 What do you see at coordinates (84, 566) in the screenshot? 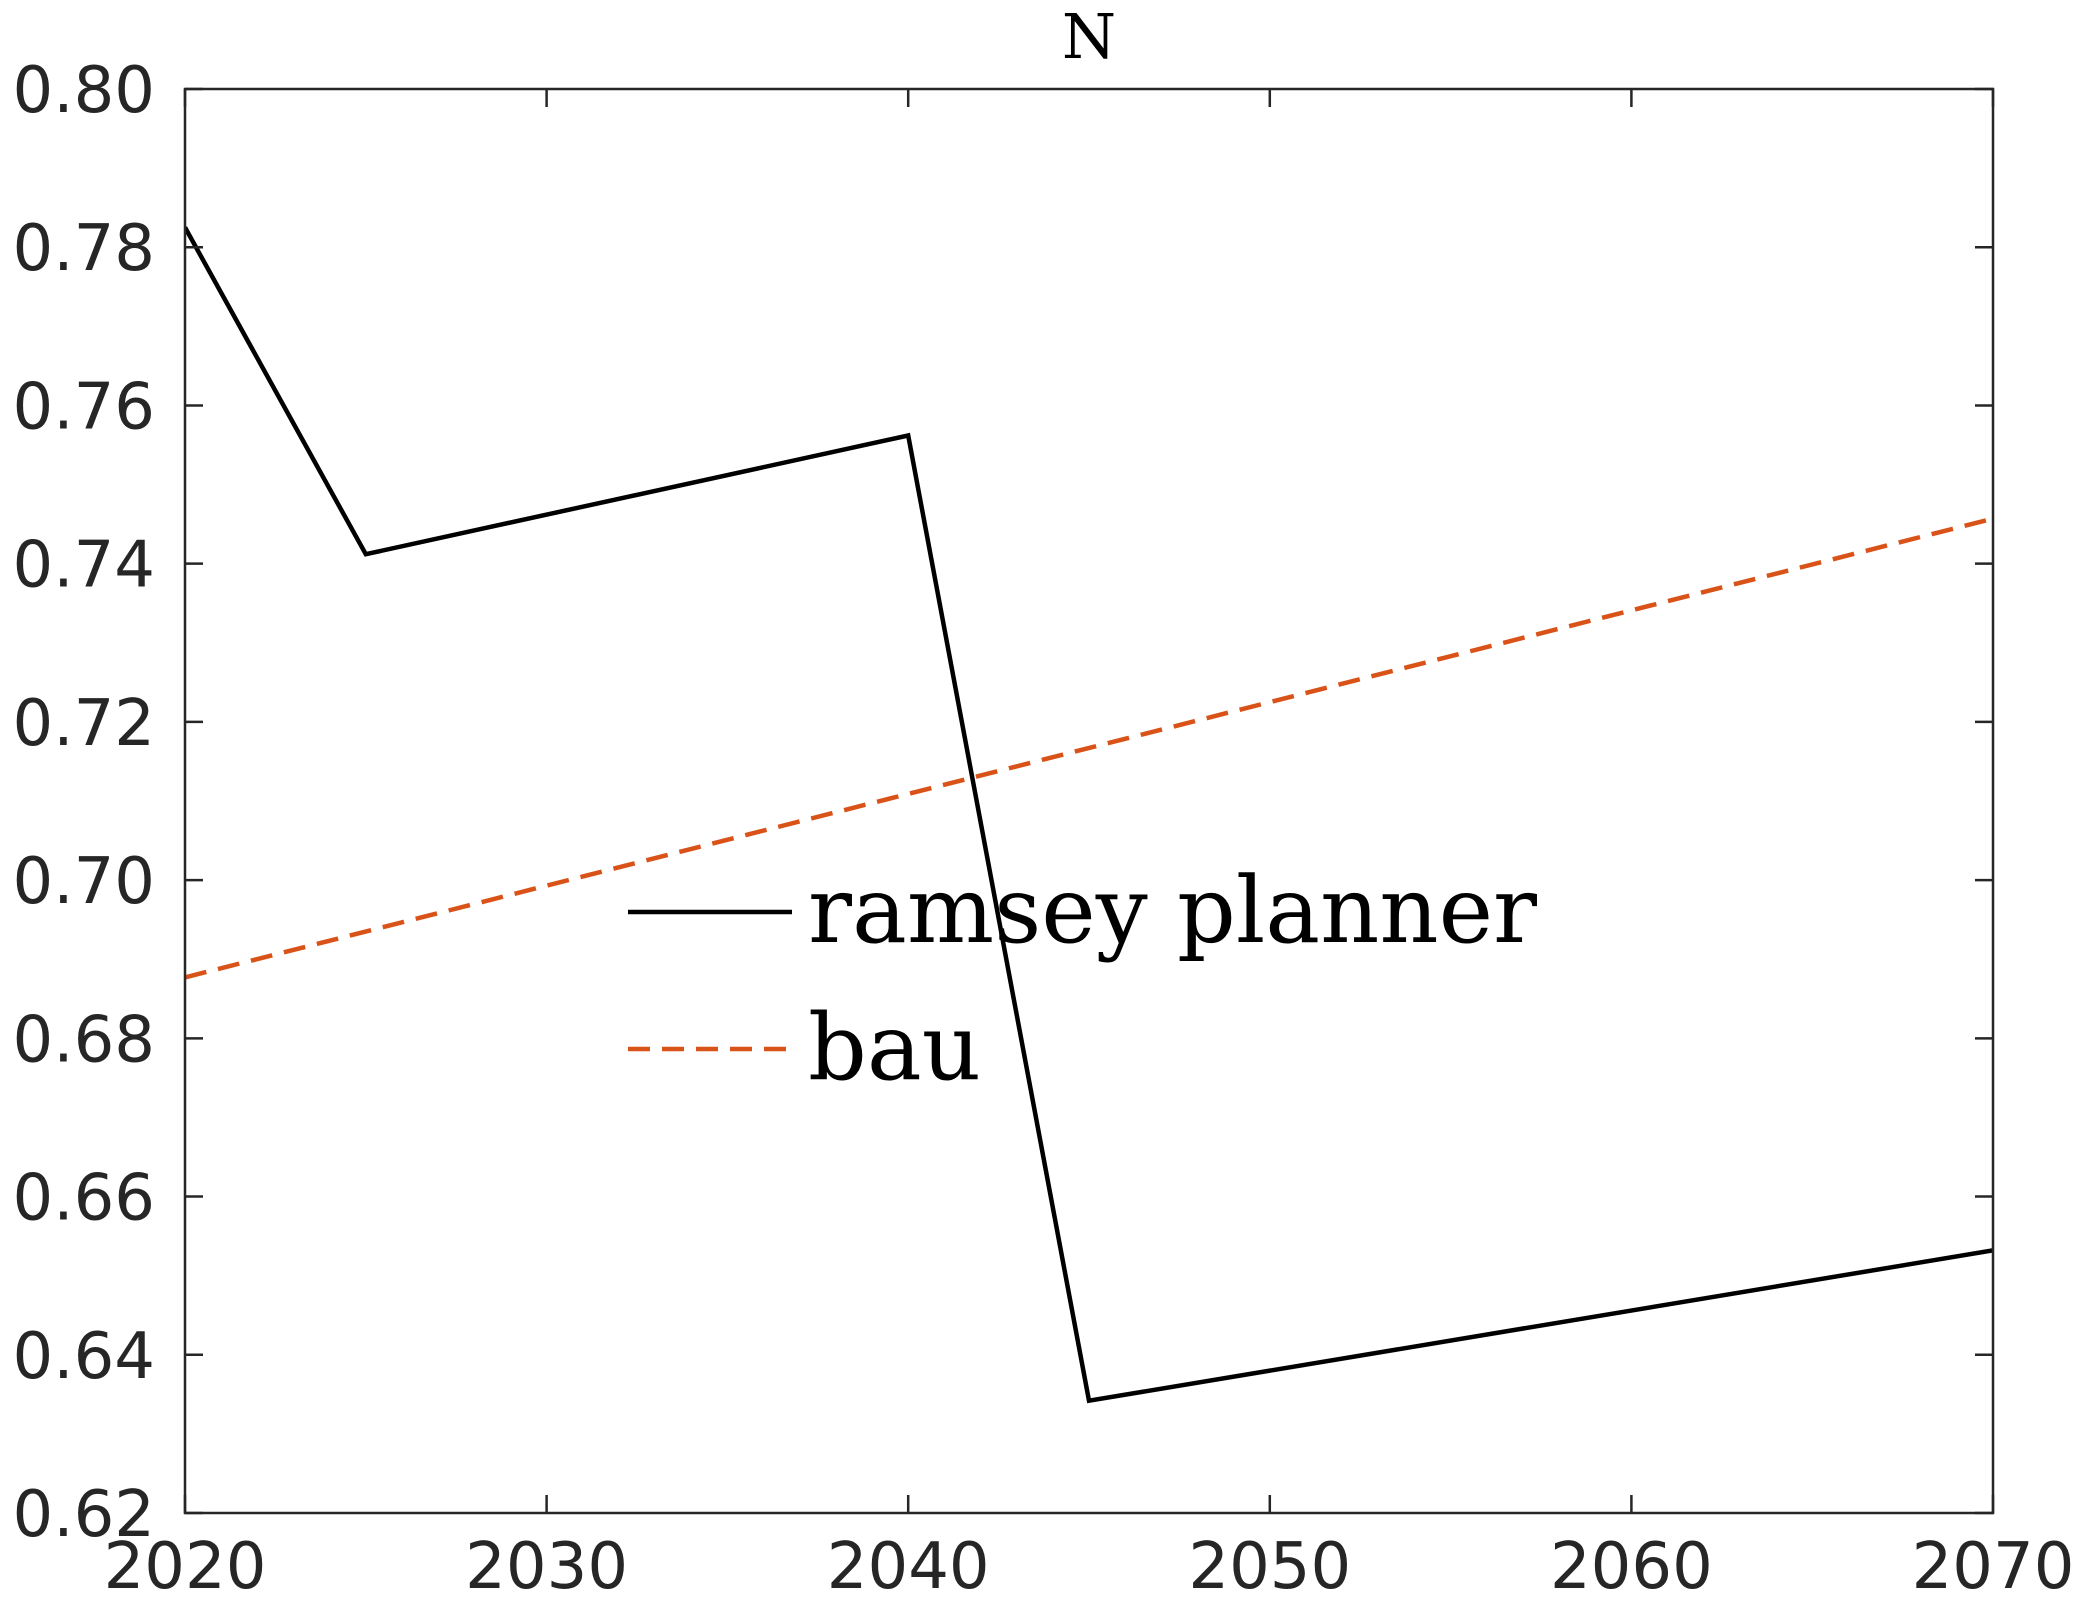
I see `y-tick-label: 0.74` at bounding box center [84, 566].